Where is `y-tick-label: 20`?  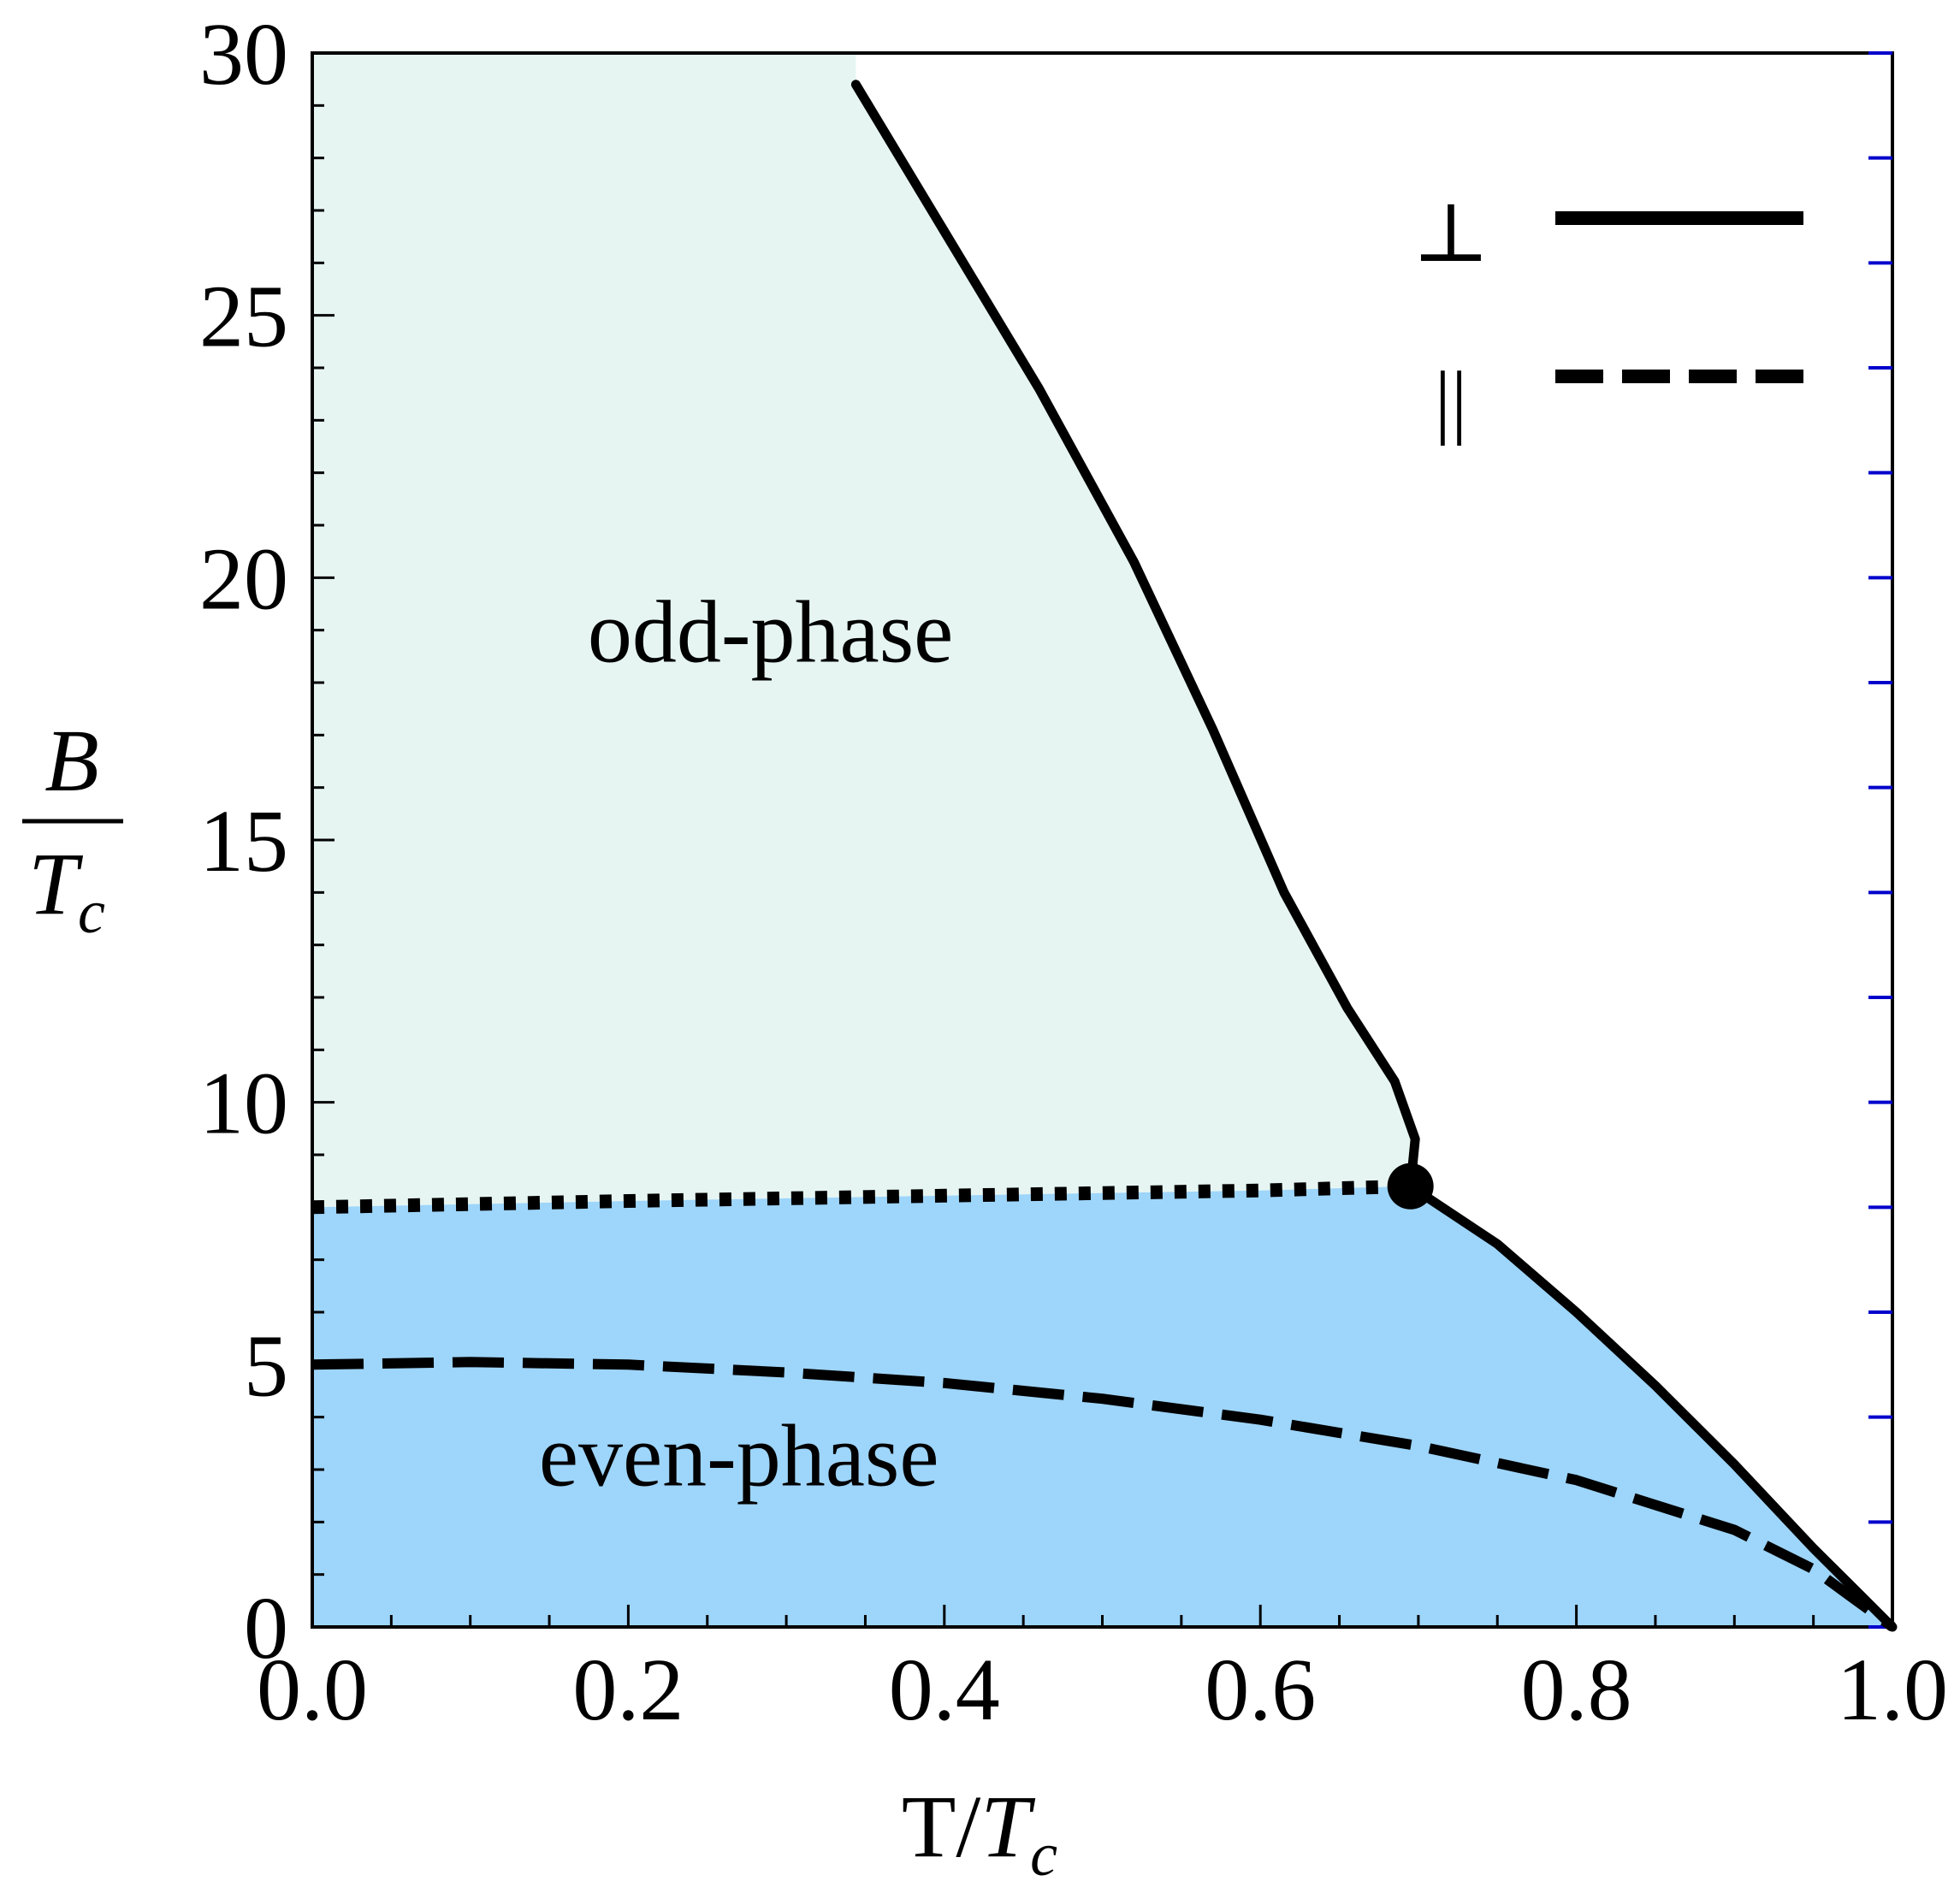 y-tick-label: 20 is located at coordinates (243, 578).